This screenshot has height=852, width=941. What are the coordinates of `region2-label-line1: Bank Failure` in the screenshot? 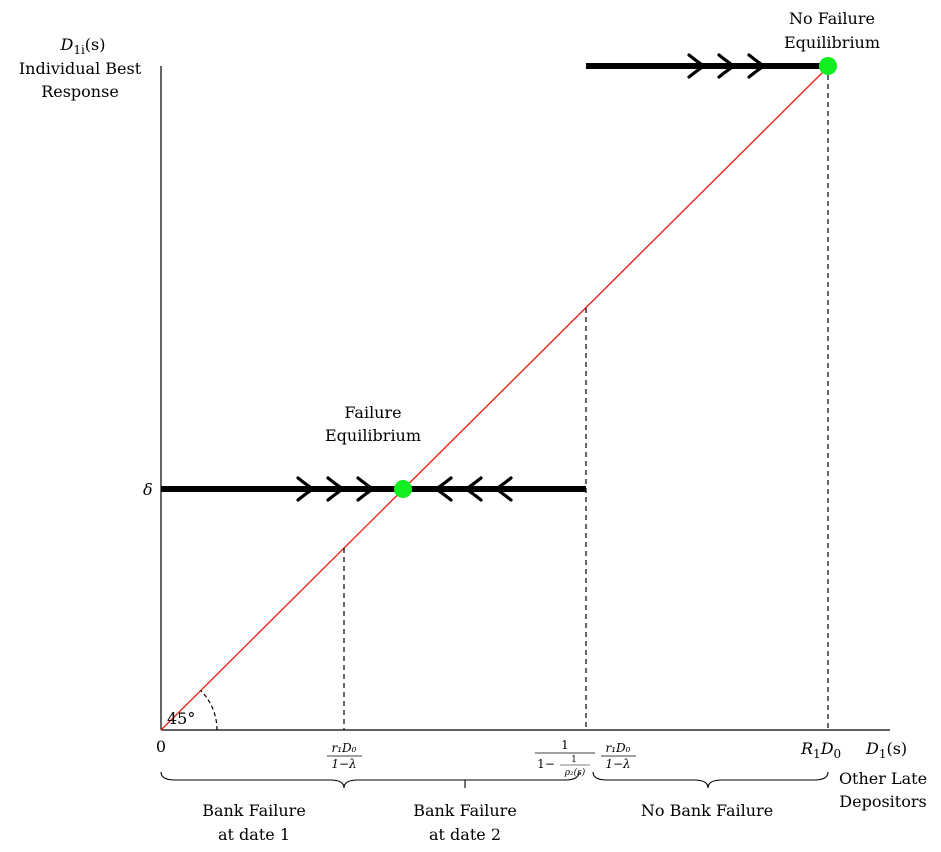 It's located at (465, 810).